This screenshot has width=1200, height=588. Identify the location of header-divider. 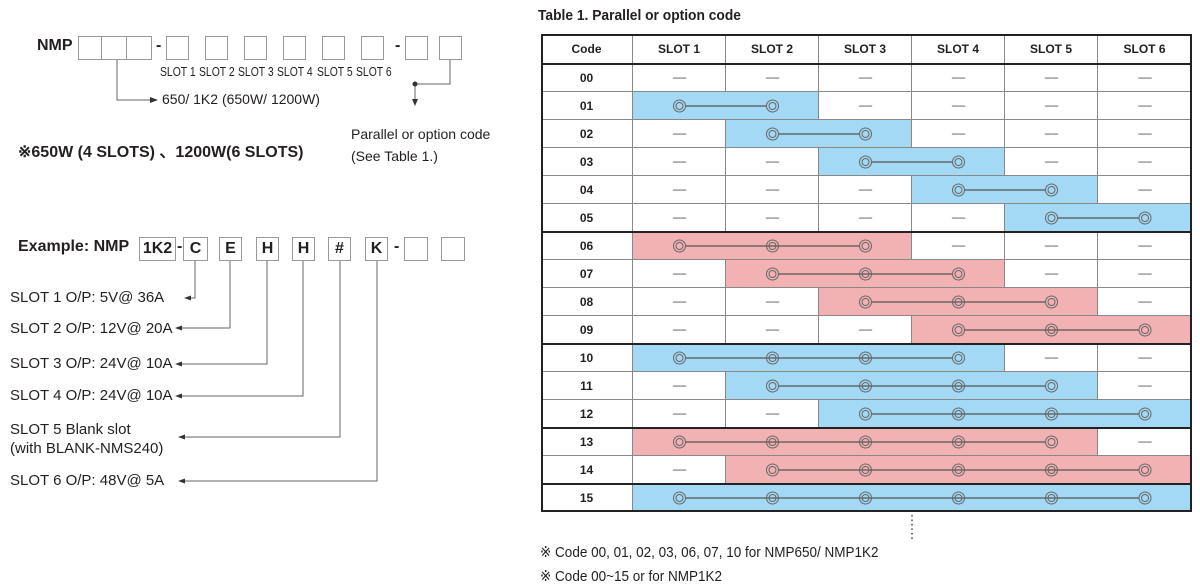
(866, 64).